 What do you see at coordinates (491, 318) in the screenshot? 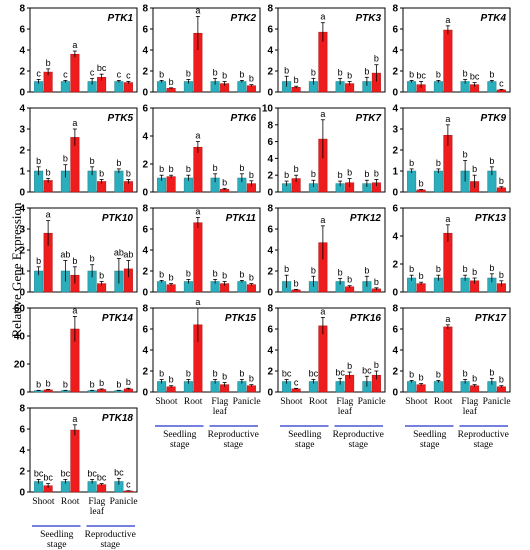
I see `panel-title: PTK17` at bounding box center [491, 318].